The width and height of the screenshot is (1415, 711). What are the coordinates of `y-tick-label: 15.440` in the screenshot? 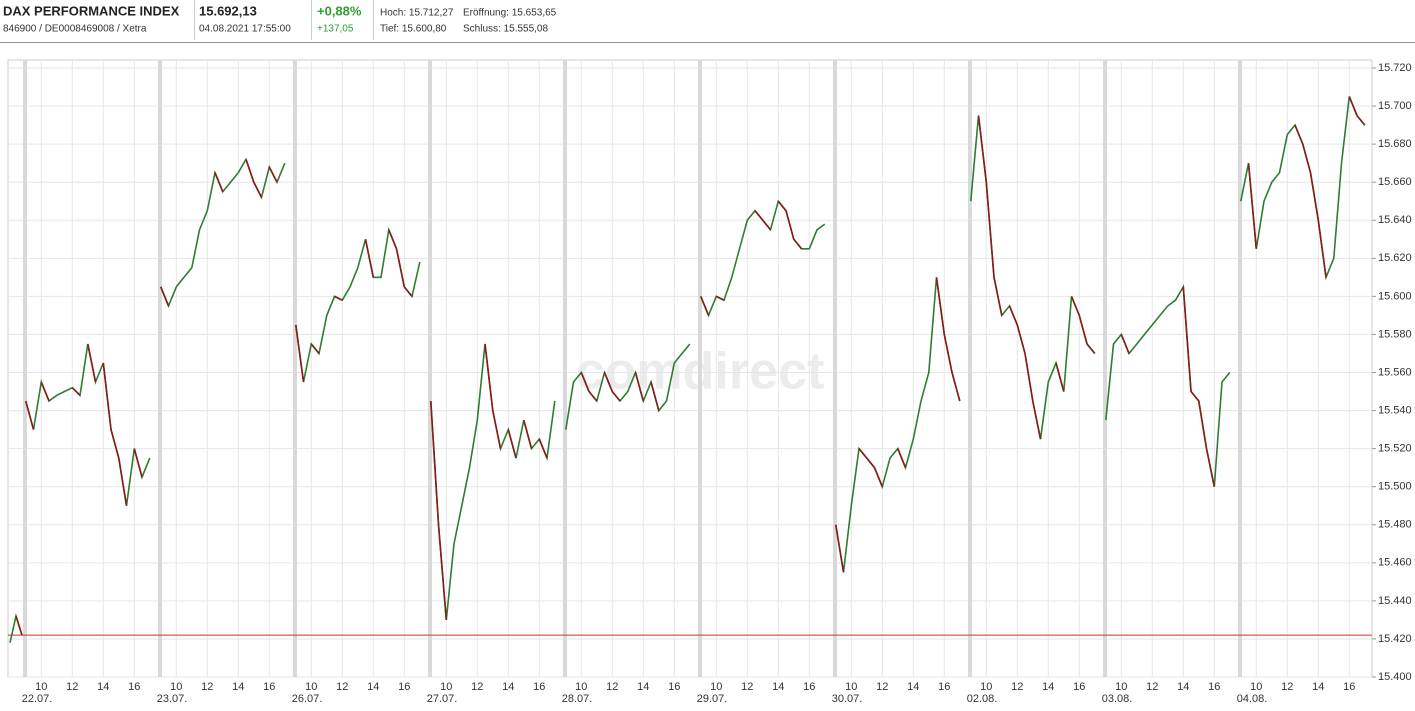 It's located at (1395, 601).